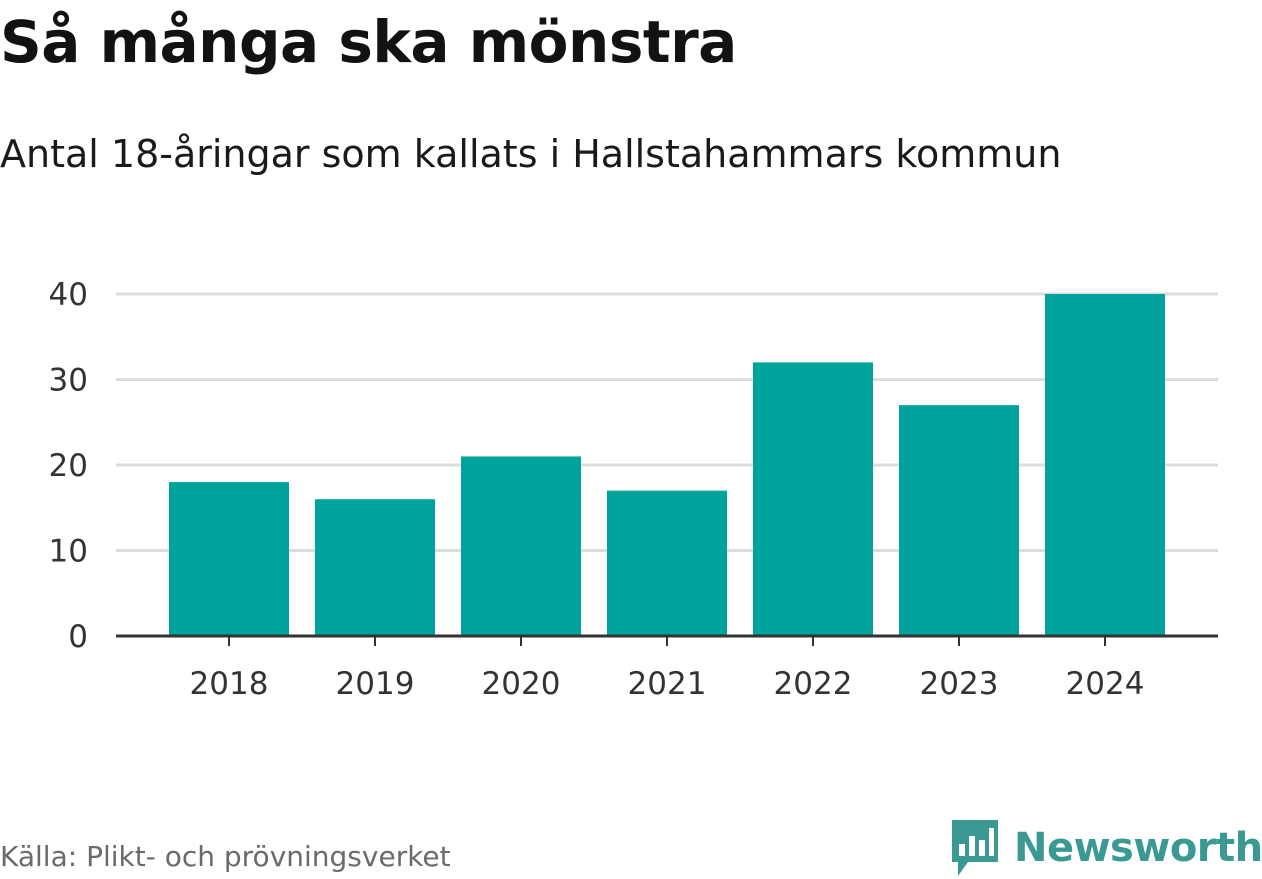 The width and height of the screenshot is (1262, 879). What do you see at coordinates (68, 552) in the screenshot?
I see `y-tick-label: 10` at bounding box center [68, 552].